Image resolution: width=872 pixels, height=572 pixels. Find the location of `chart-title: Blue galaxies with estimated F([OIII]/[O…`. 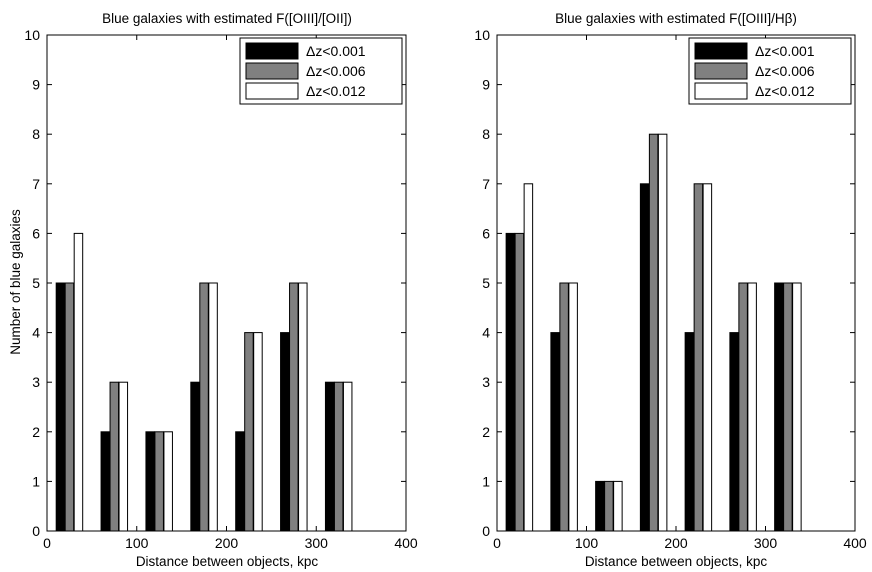

chart-title: Blue galaxies with estimated F([OIII]/[O… is located at coordinates (227, 18).